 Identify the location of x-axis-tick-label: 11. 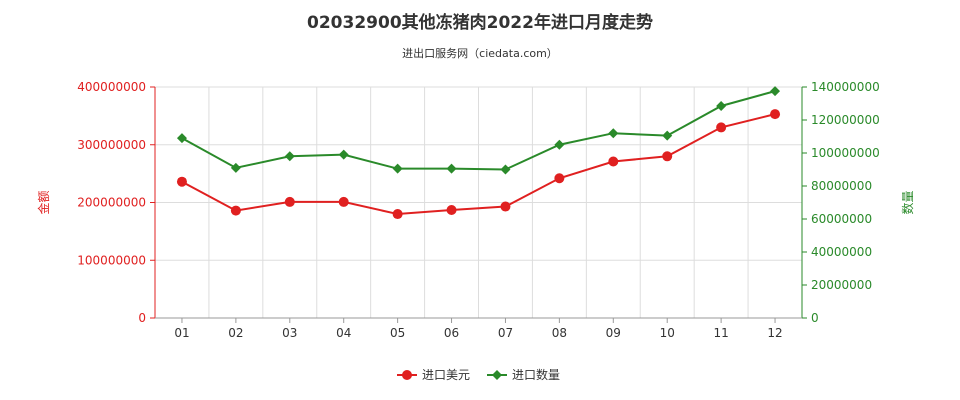
(720, 333).